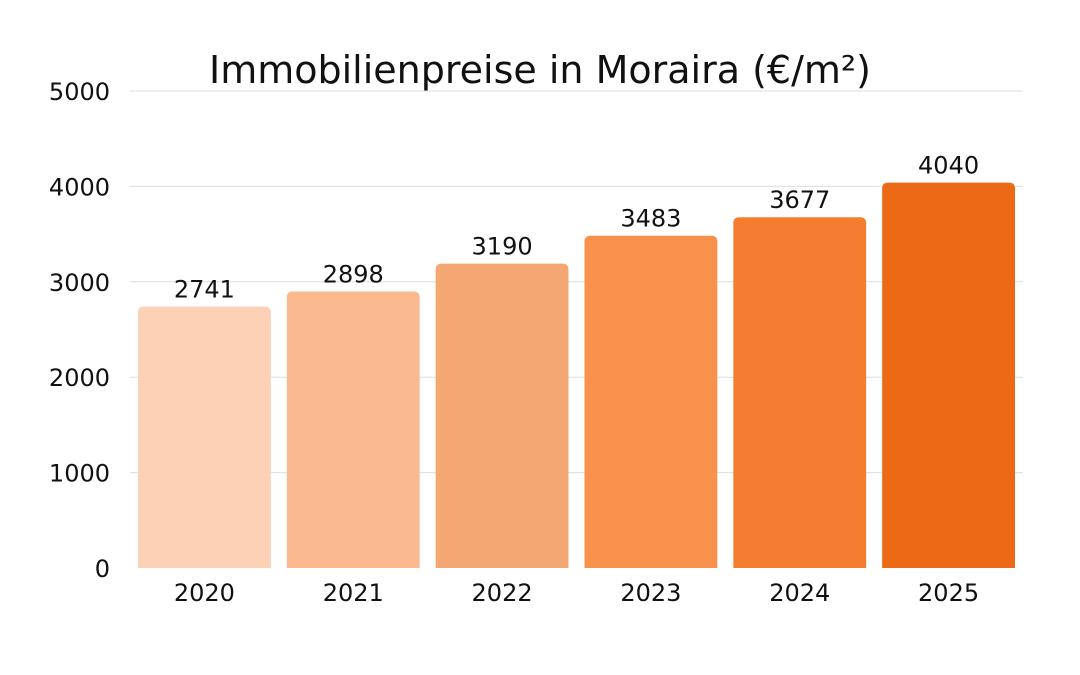  I want to click on data-label-2023: 3483, so click(650, 219).